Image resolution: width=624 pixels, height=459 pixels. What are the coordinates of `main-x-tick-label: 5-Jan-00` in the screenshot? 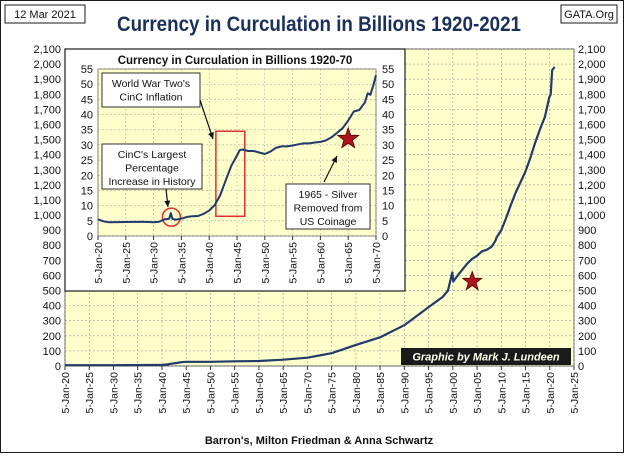 It's located at (454, 393).